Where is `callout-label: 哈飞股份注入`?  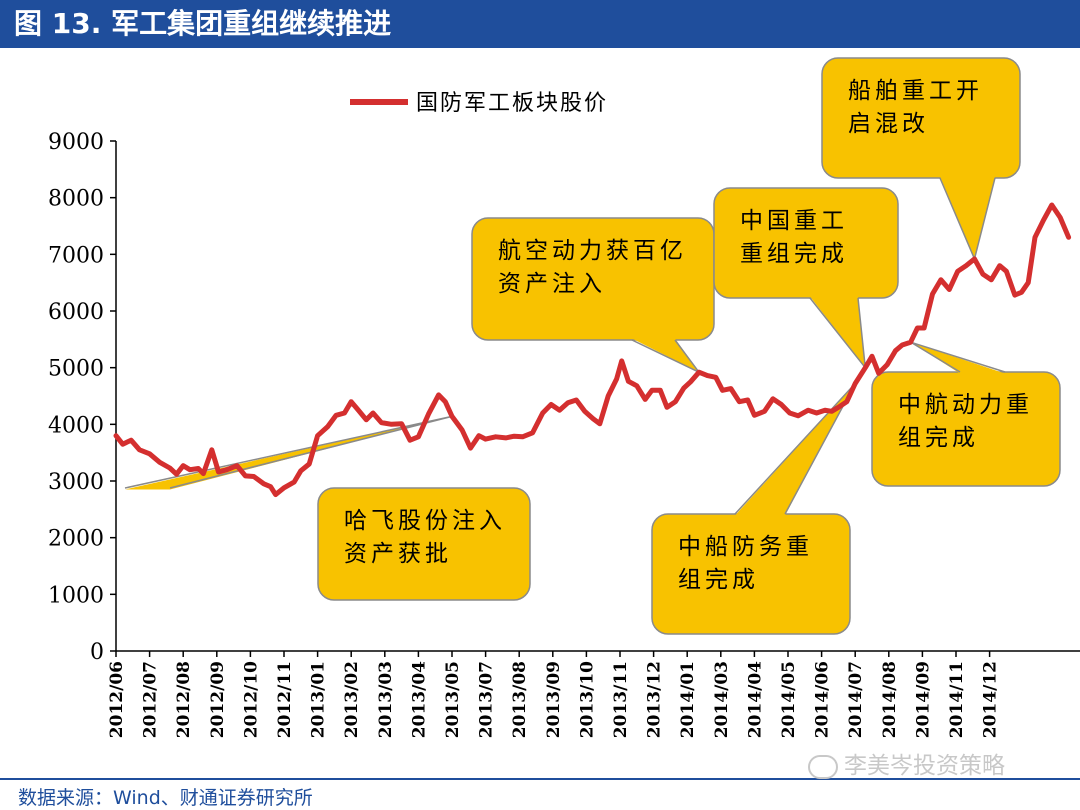
callout-label: 哈飞股份注入 is located at coordinates (425, 521).